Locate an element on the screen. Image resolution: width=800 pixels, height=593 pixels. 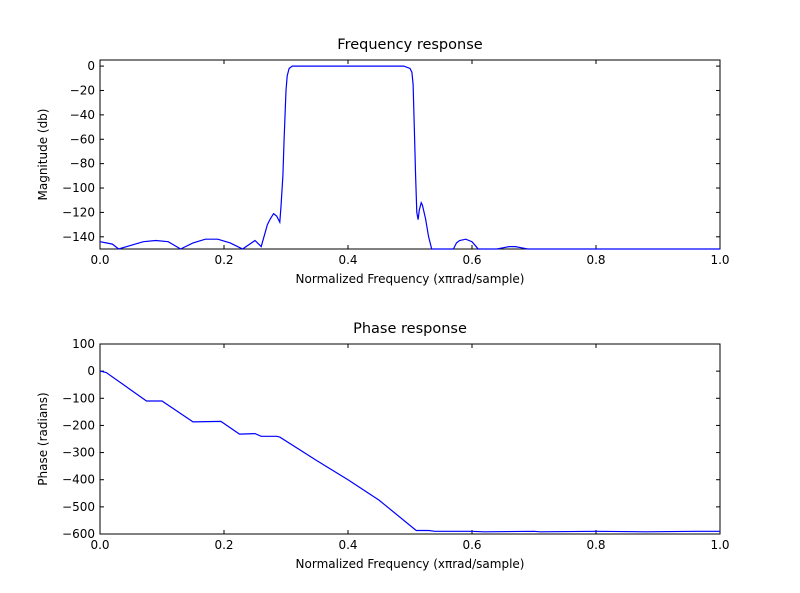
frequency-response-y-tick-label: −60 is located at coordinates (82, 139).